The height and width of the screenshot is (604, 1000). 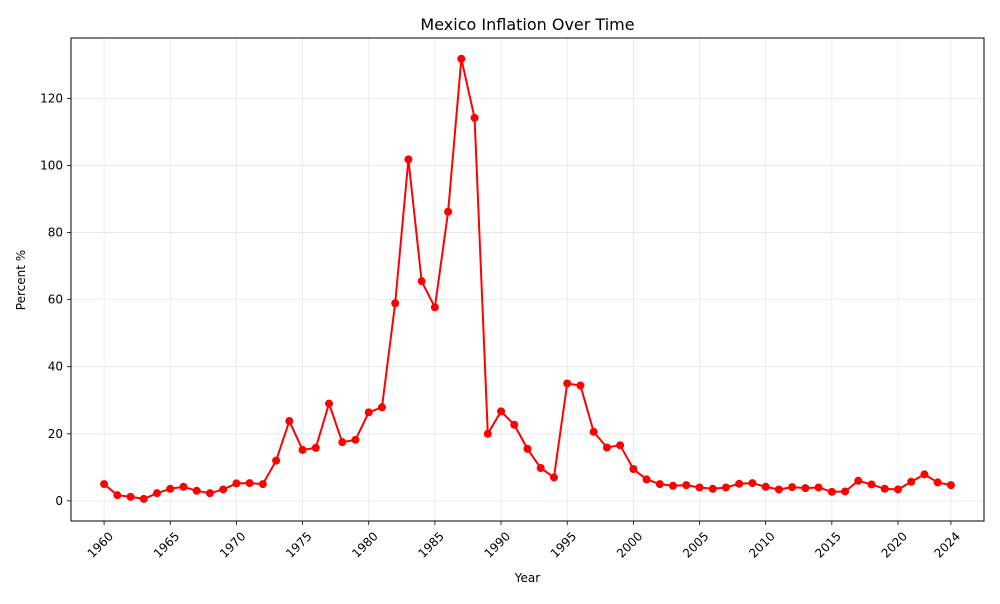 What do you see at coordinates (298, 544) in the screenshot?
I see `x-tick-label: 1975` at bounding box center [298, 544].